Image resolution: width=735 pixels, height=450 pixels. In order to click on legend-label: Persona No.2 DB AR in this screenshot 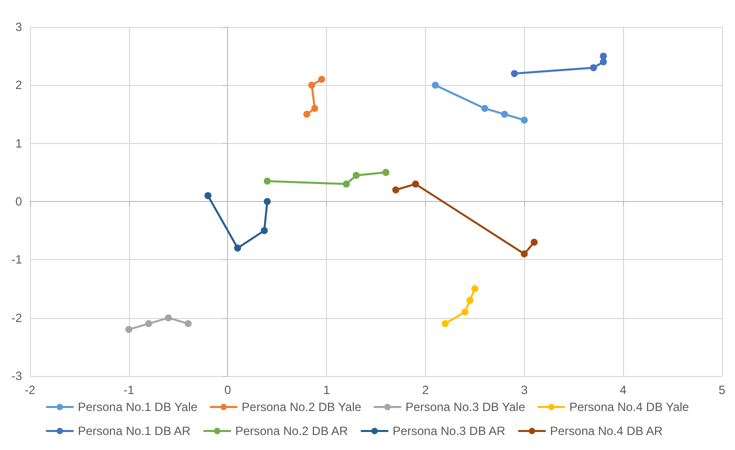, I will do `click(291, 431)`.